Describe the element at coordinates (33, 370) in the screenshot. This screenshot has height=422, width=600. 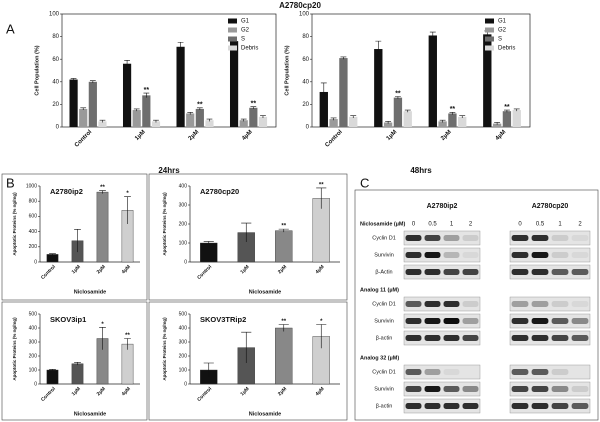
I see `y-tick-label: 100` at that location.